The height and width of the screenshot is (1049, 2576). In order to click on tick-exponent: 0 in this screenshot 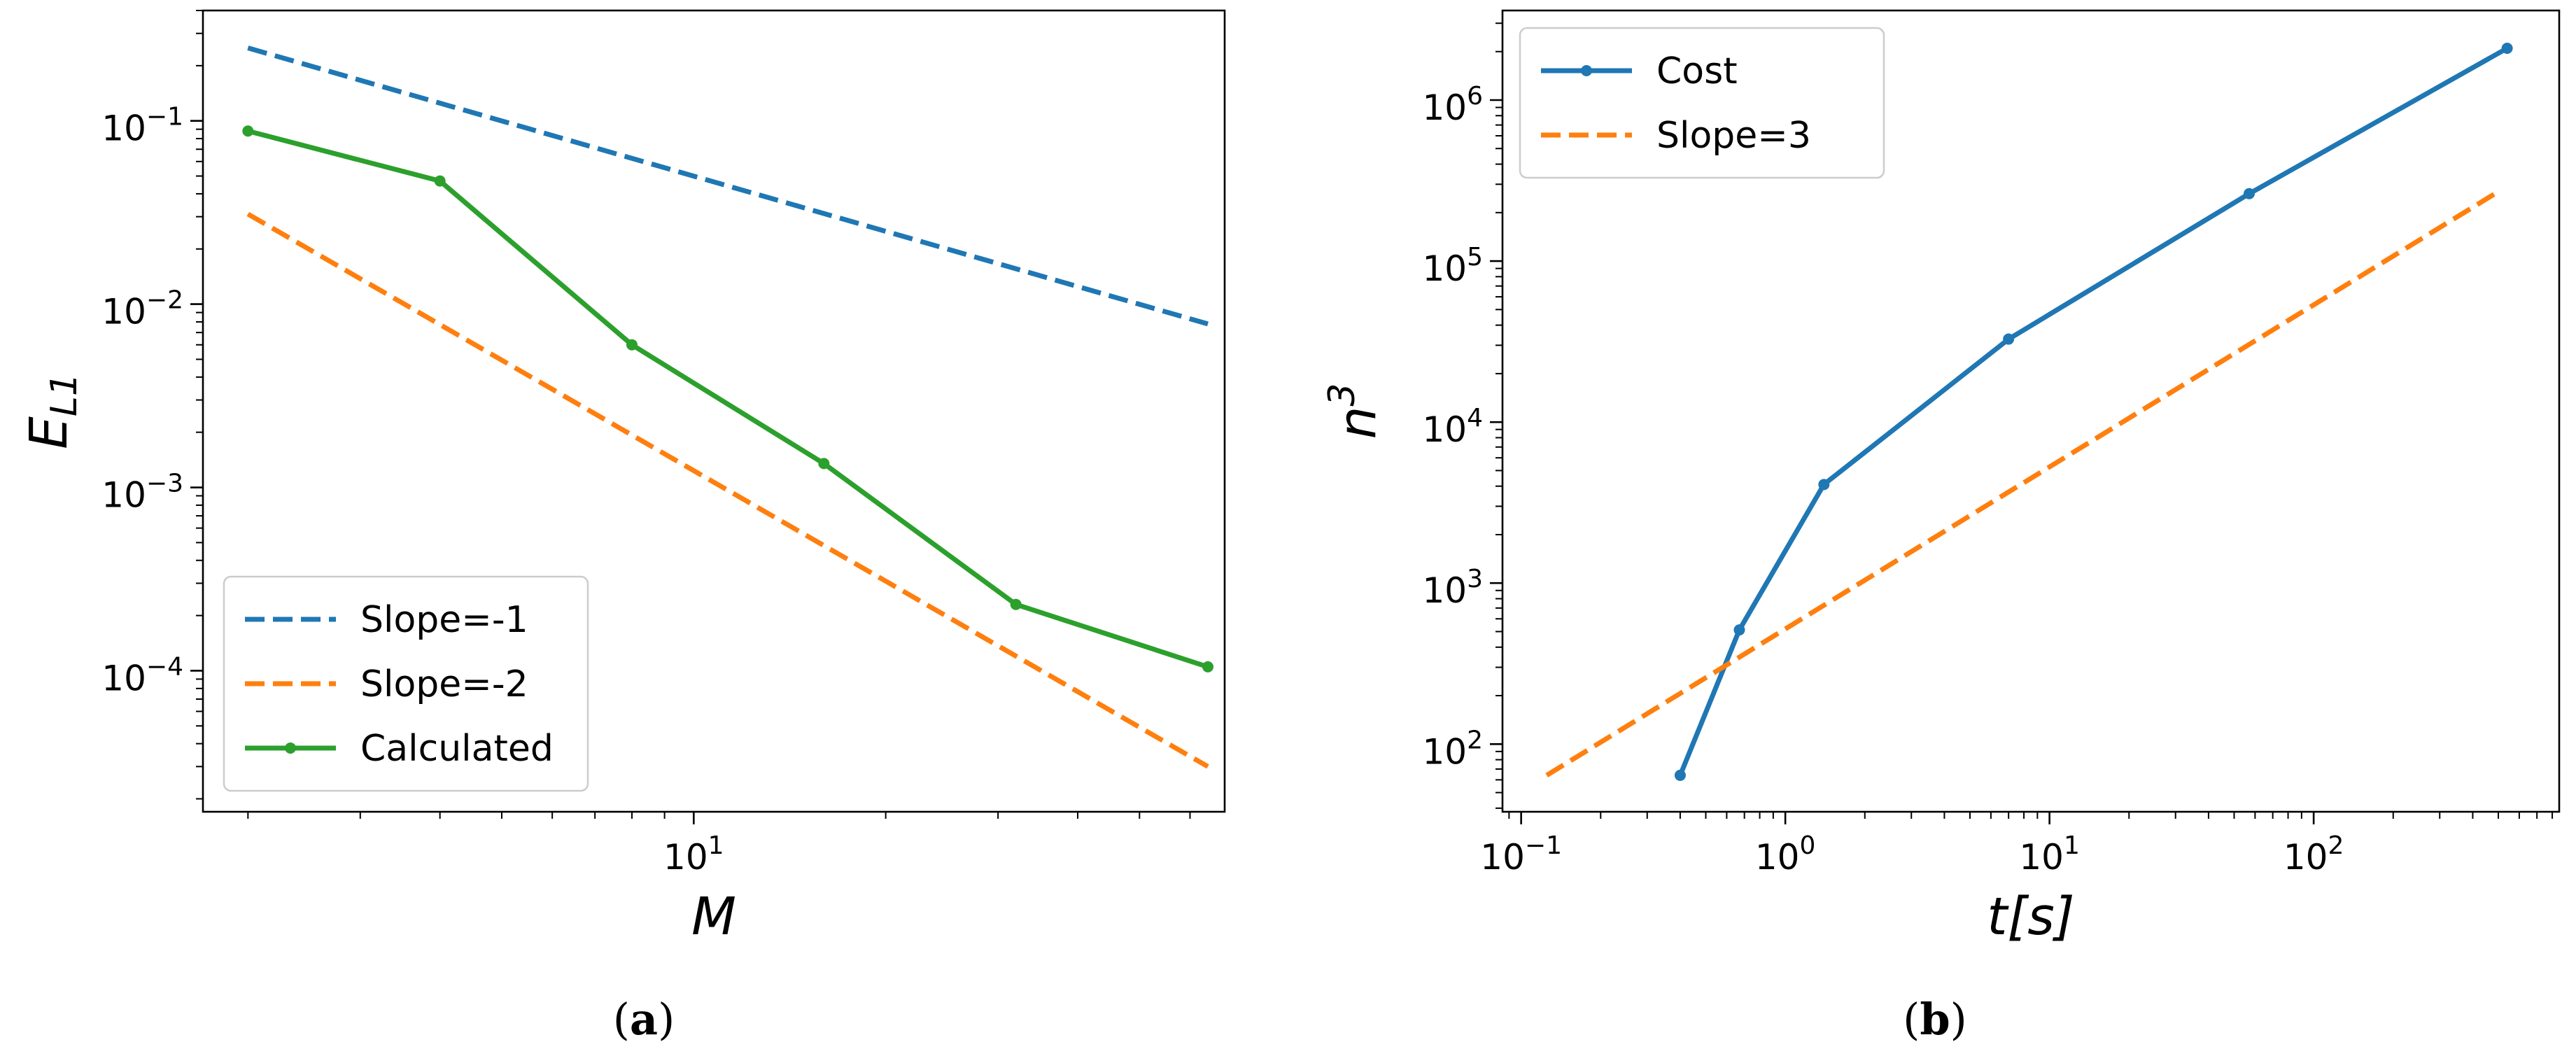, I will do `click(1808, 845)`.